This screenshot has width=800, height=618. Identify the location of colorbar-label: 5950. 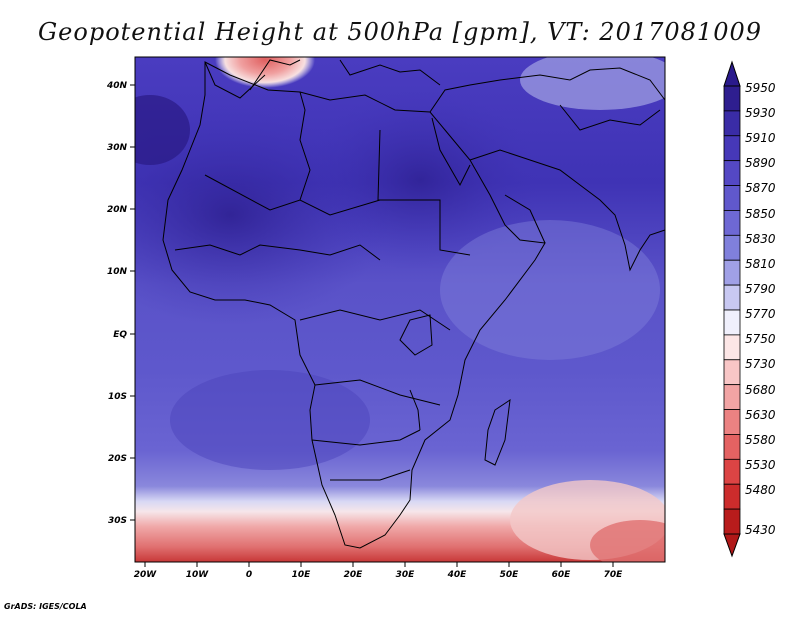
(760, 88).